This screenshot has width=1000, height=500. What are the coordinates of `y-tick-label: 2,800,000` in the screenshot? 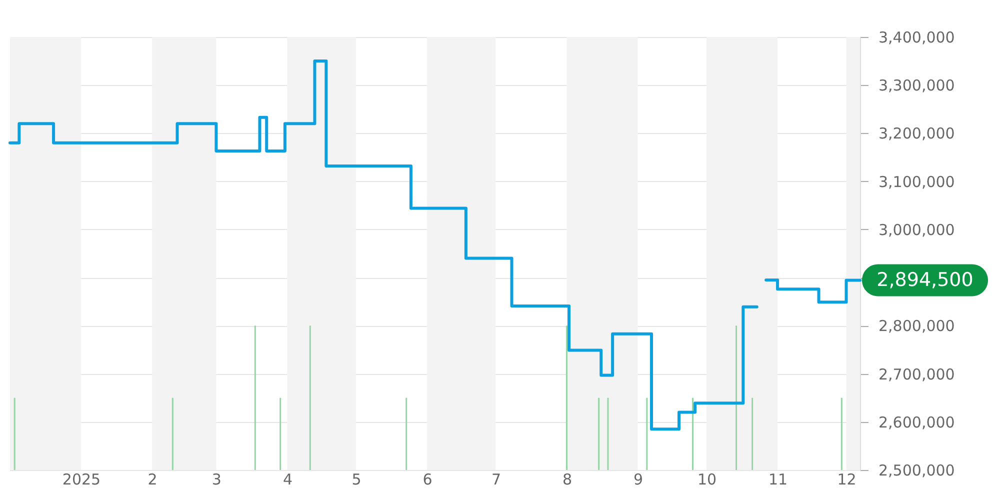 It's located at (916, 326).